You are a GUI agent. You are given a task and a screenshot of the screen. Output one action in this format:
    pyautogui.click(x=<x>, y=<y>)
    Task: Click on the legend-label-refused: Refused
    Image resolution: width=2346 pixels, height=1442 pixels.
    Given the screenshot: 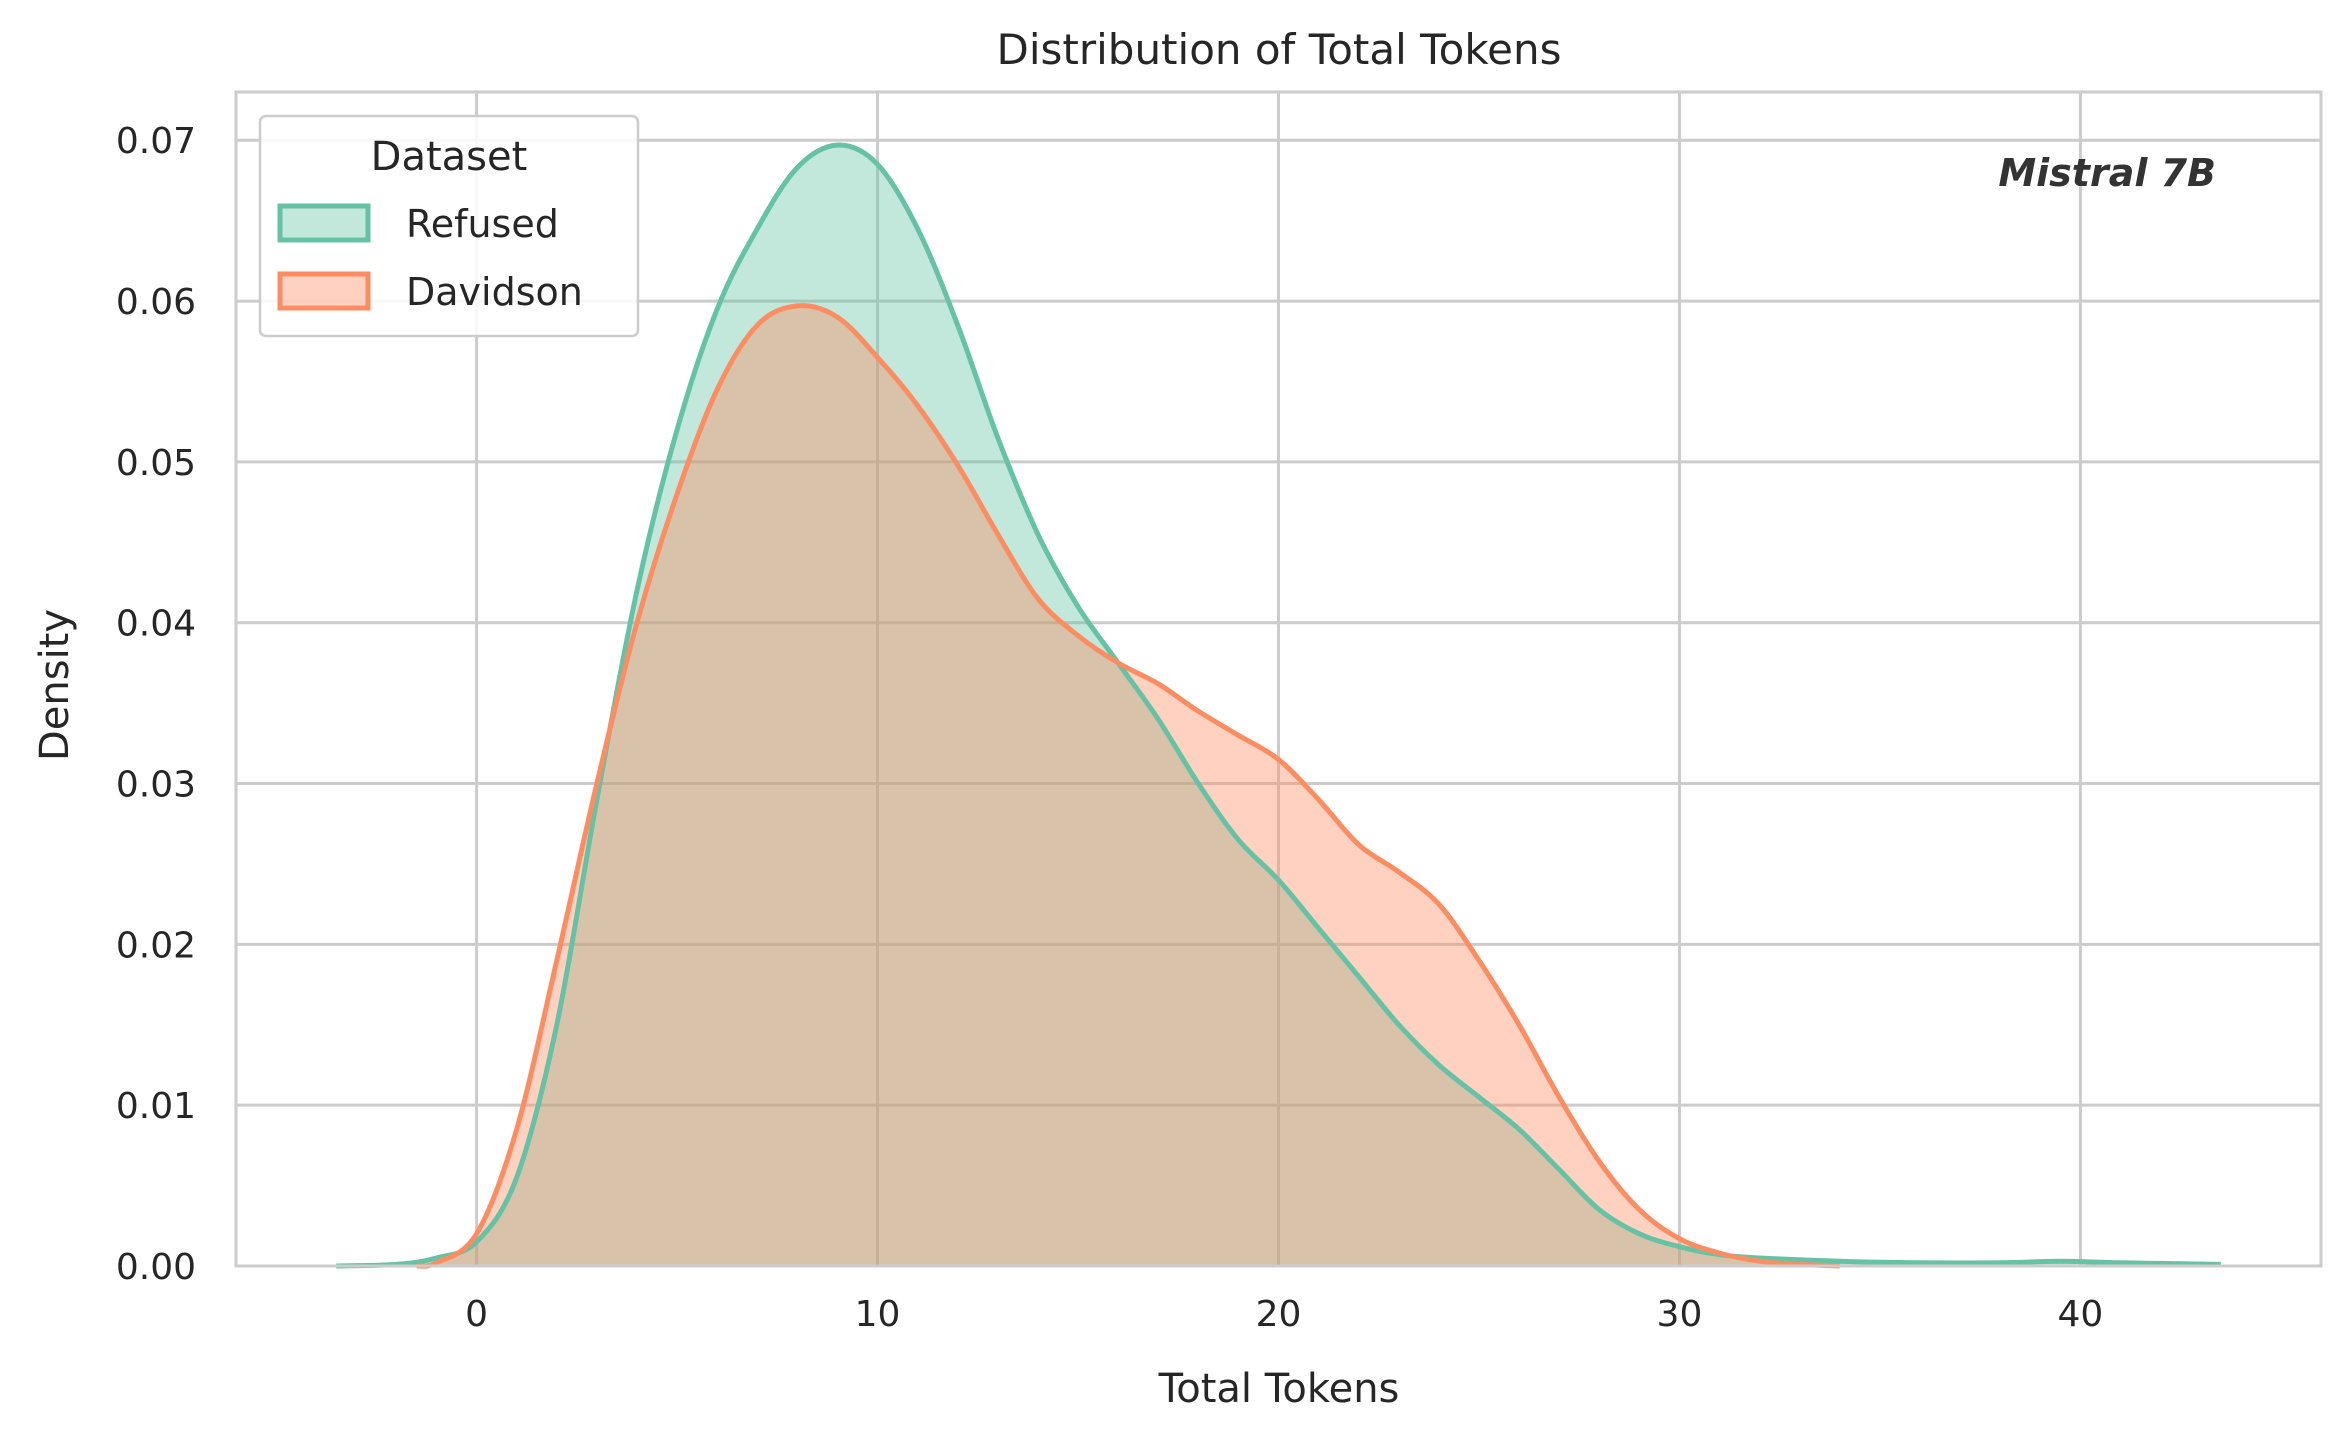 What is the action you would take?
    pyautogui.click(x=482, y=224)
    